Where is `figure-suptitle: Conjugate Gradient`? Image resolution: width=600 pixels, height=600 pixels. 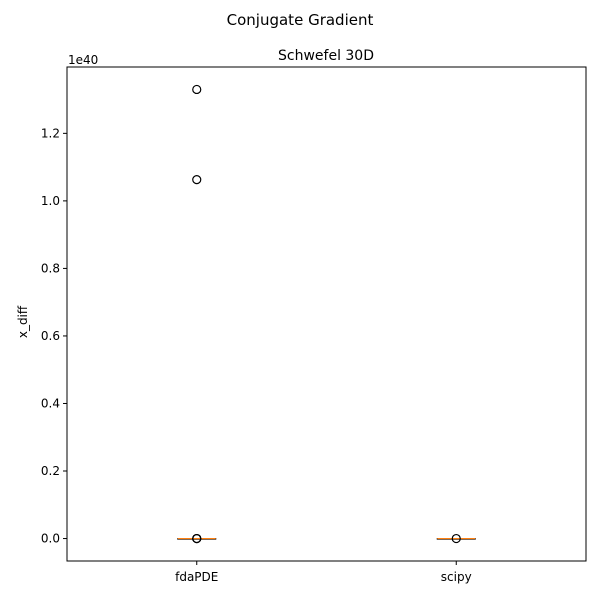
figure-suptitle: Conjugate Gradient is located at coordinates (300, 20).